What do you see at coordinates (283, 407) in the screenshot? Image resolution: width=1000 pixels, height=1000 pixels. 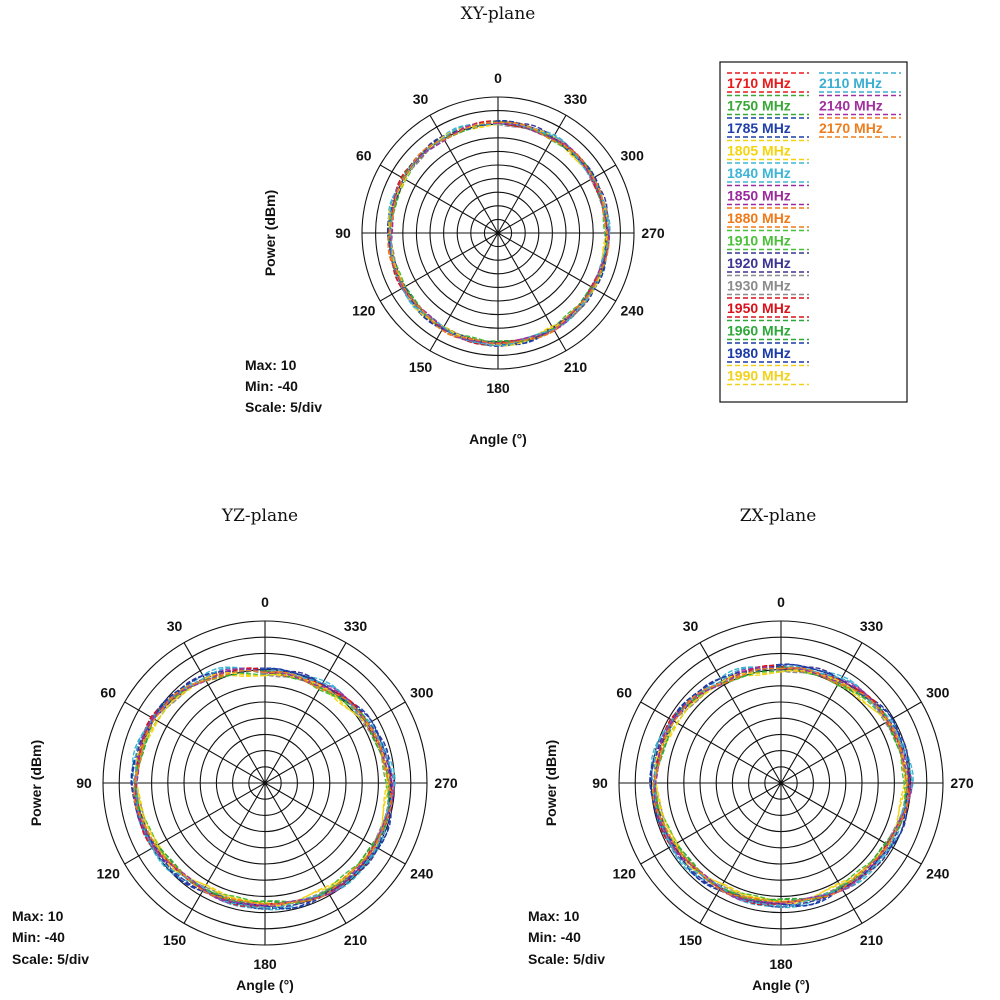 I see `xy-scale-label: Scale: 5/div` at bounding box center [283, 407].